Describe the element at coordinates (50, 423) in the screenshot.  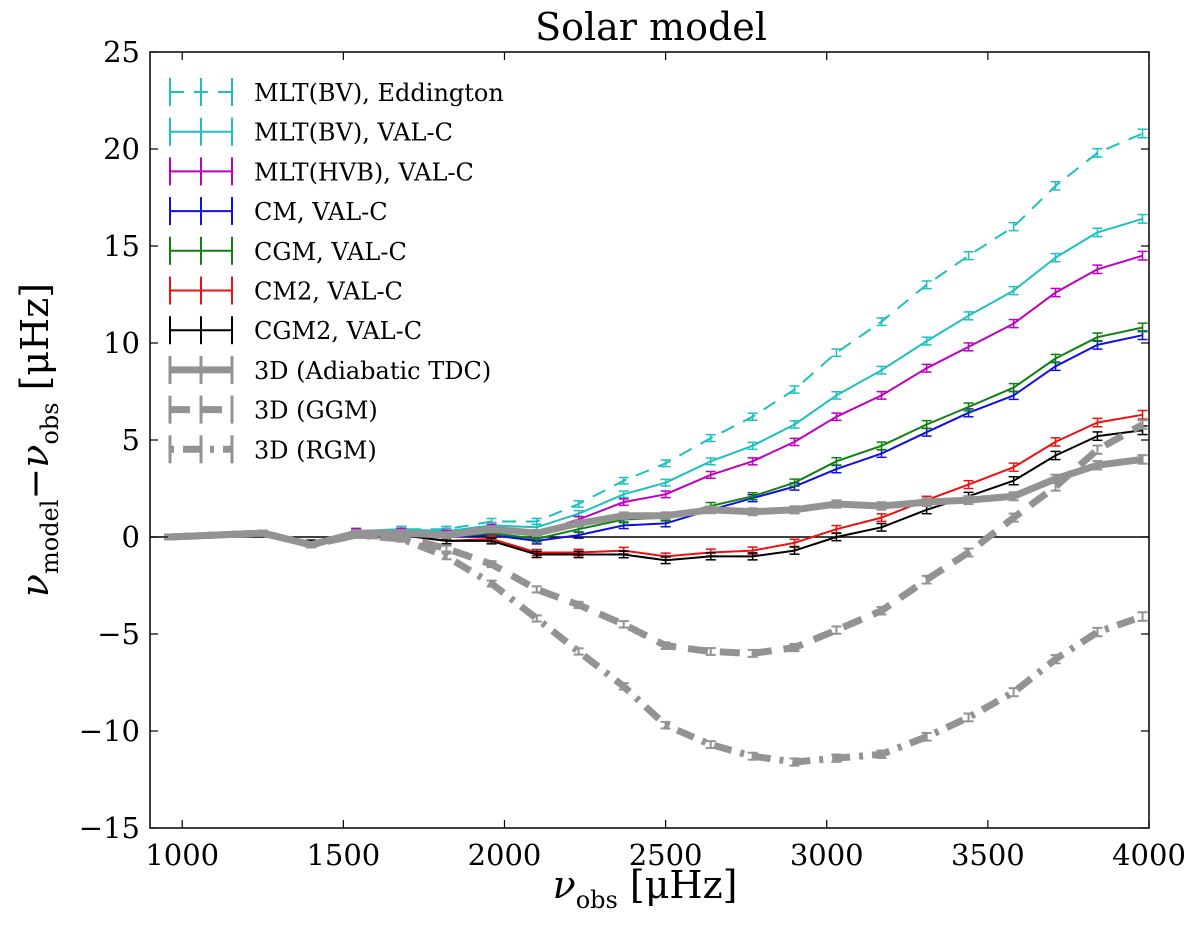
I see `y-label-subscript-2: obs` at that location.